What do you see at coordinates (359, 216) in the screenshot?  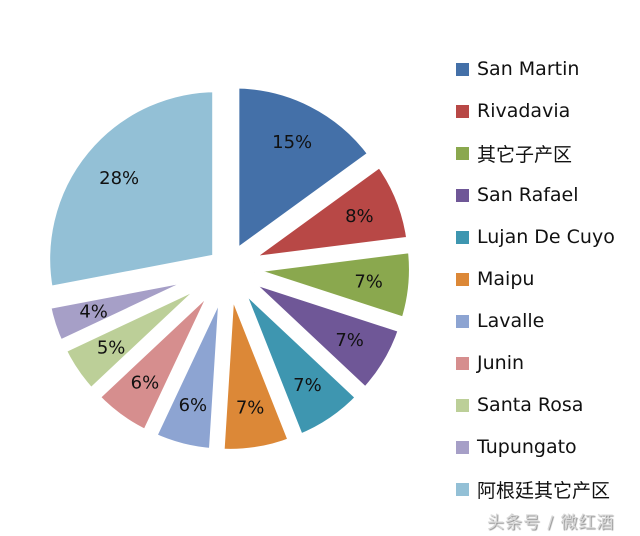 I see `slice-percent-label: 8%` at bounding box center [359, 216].